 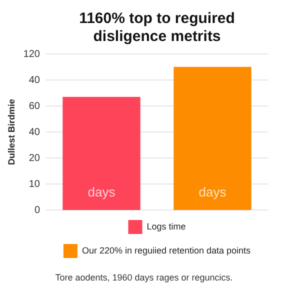 What do you see at coordinates (34, 106) in the screenshot?
I see `text: 60` at bounding box center [34, 106].